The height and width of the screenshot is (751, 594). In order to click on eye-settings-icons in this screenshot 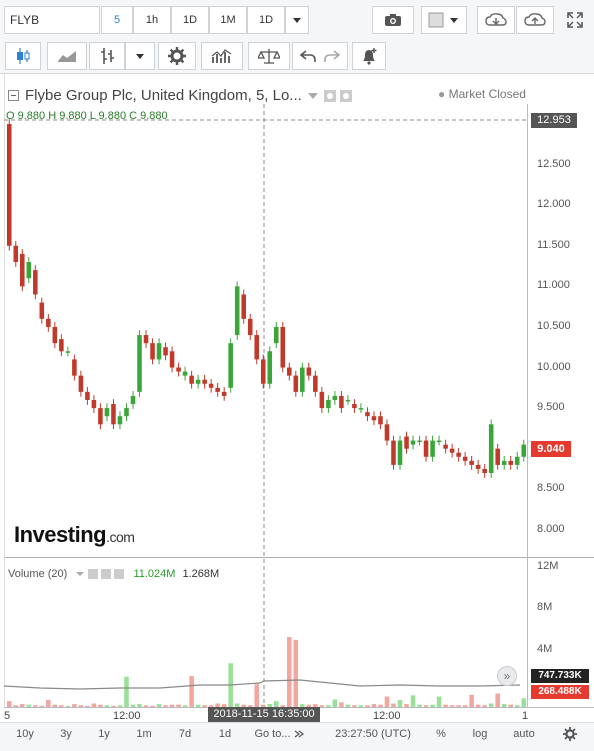, I will do `click(339, 95)`.